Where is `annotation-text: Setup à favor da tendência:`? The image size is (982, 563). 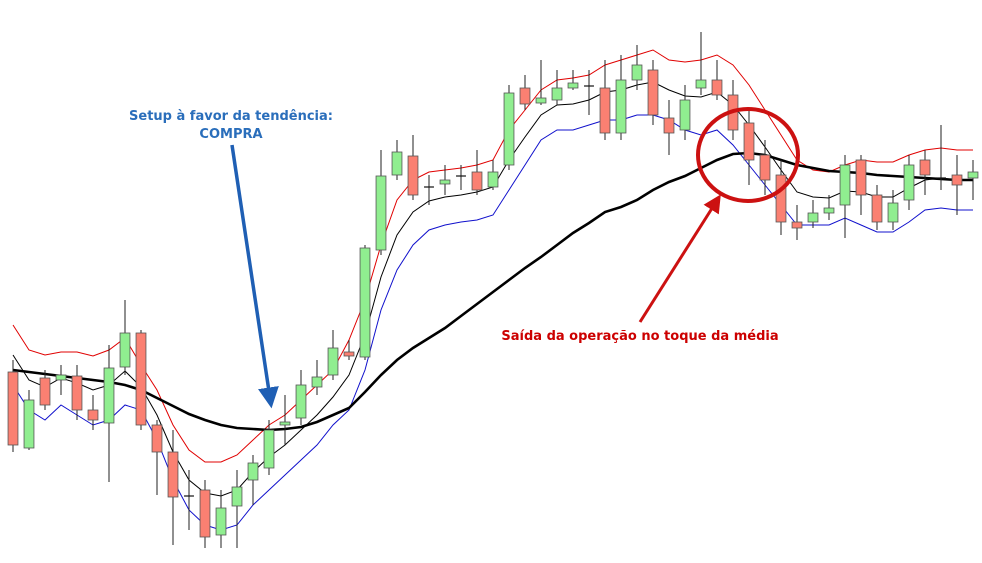 annotation-text: Setup à favor da tendência: is located at coordinates (231, 116).